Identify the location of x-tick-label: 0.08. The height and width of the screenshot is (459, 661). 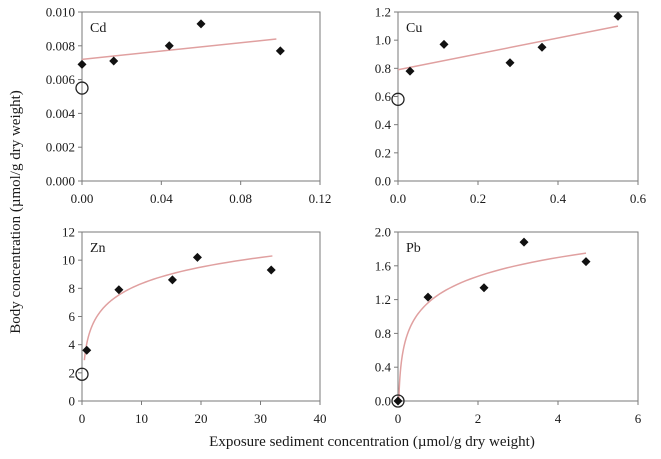
(240, 198).